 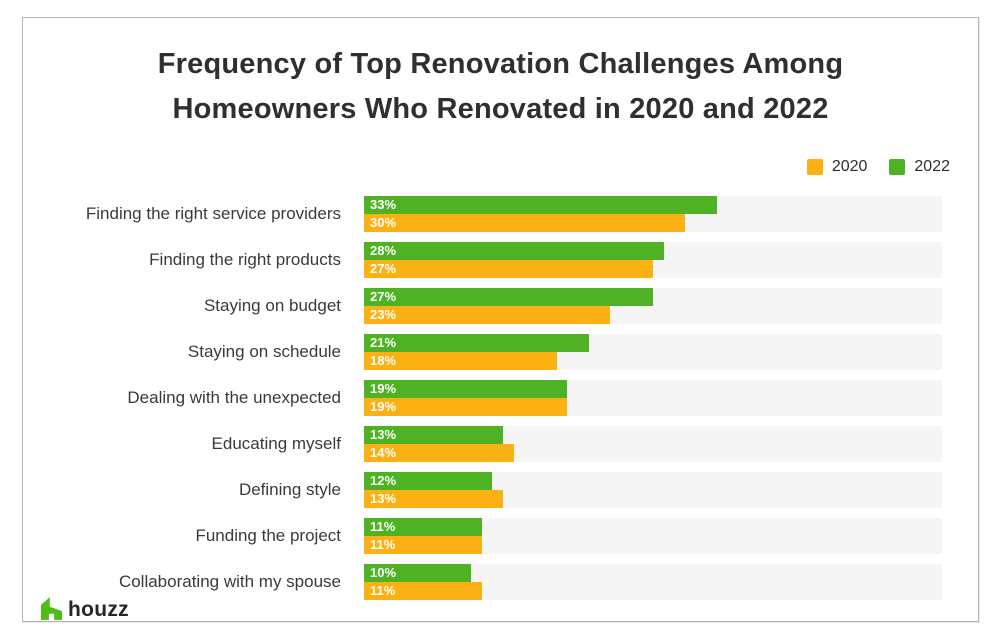 What do you see at coordinates (653, 398) in the screenshot?
I see `bar-track: 19% 19%` at bounding box center [653, 398].